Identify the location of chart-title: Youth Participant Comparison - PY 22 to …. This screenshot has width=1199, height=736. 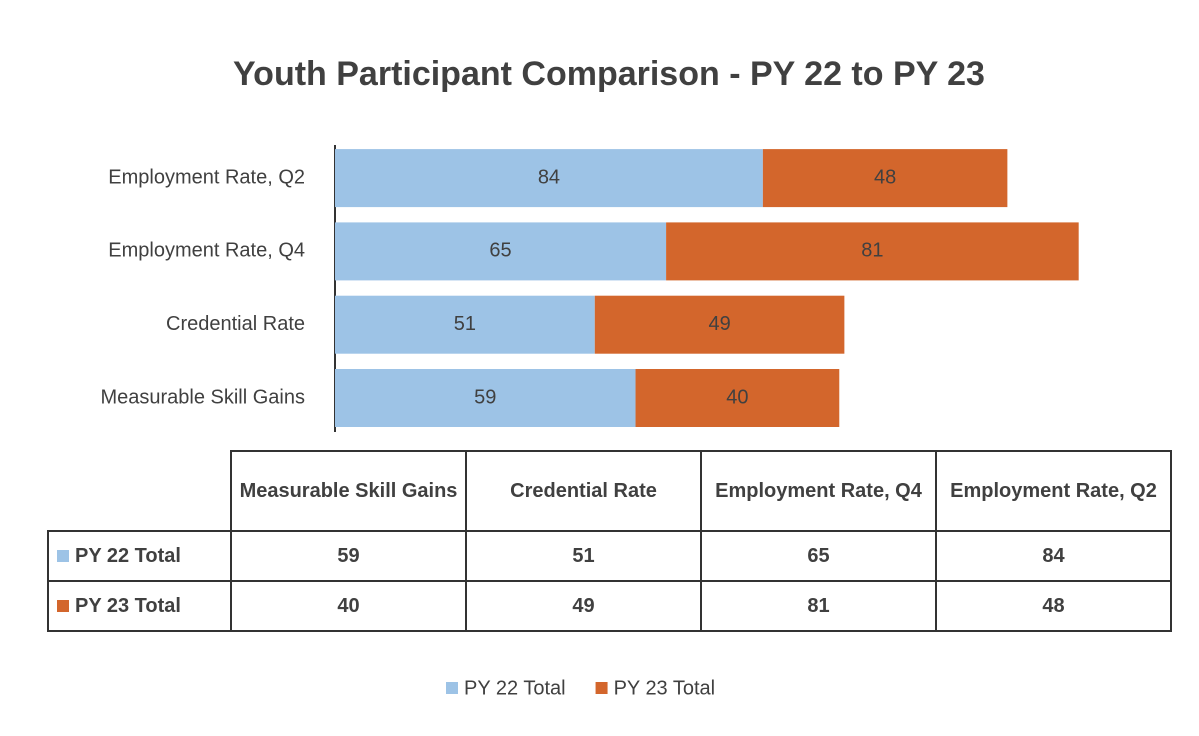
(609, 74).